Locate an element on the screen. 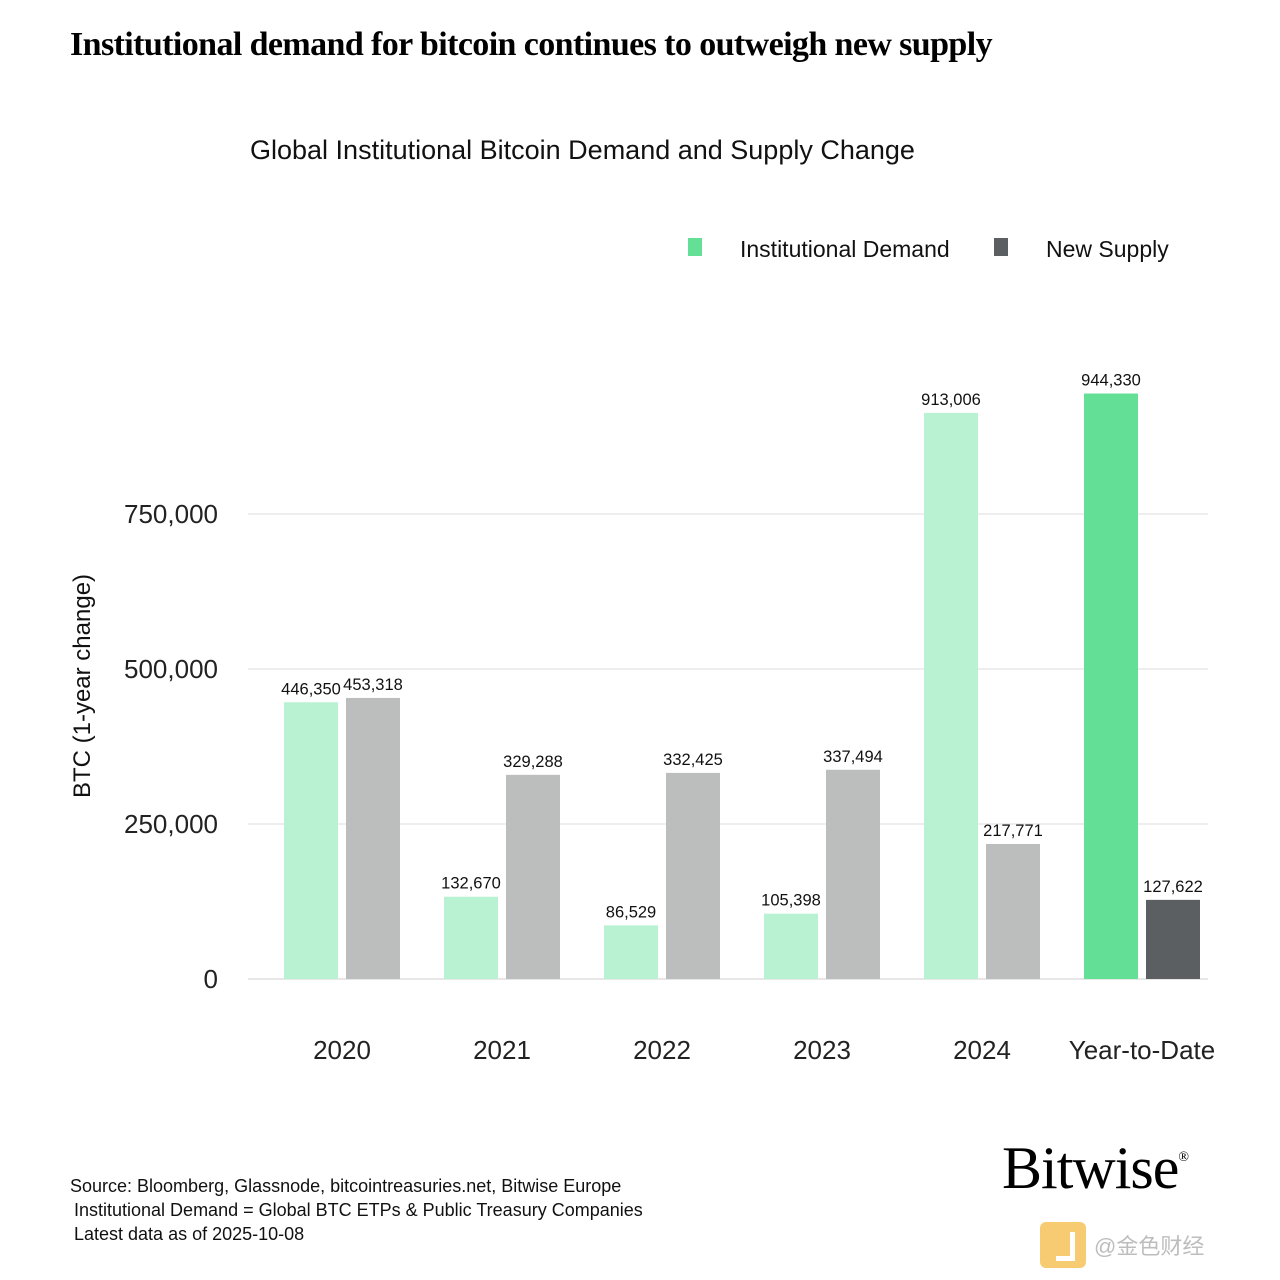 The height and width of the screenshot is (1280, 1280). legend-swatch-demand is located at coordinates (695, 247).